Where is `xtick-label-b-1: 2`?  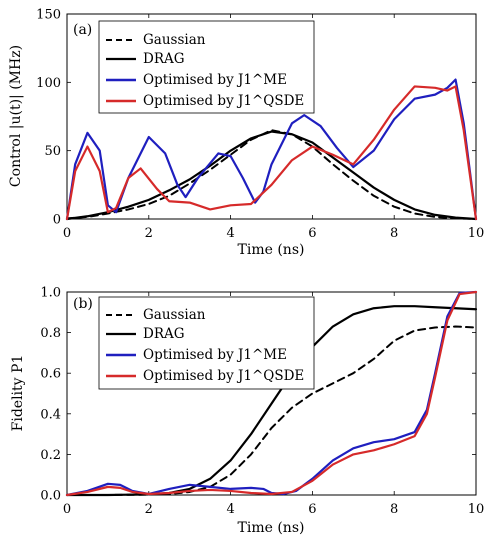
xtick-label-b-1: 2 is located at coordinates (149, 509).